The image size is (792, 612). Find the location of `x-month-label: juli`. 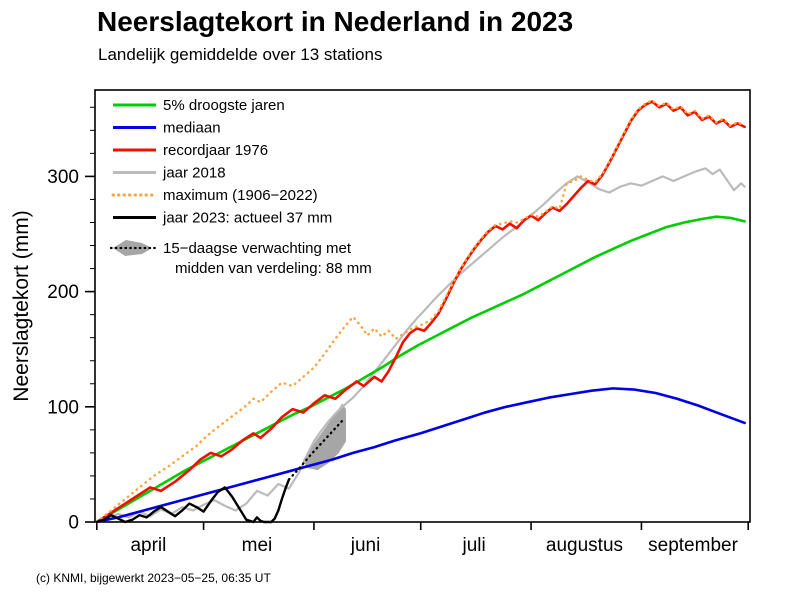

x-month-label: juli is located at coordinates (473, 545).